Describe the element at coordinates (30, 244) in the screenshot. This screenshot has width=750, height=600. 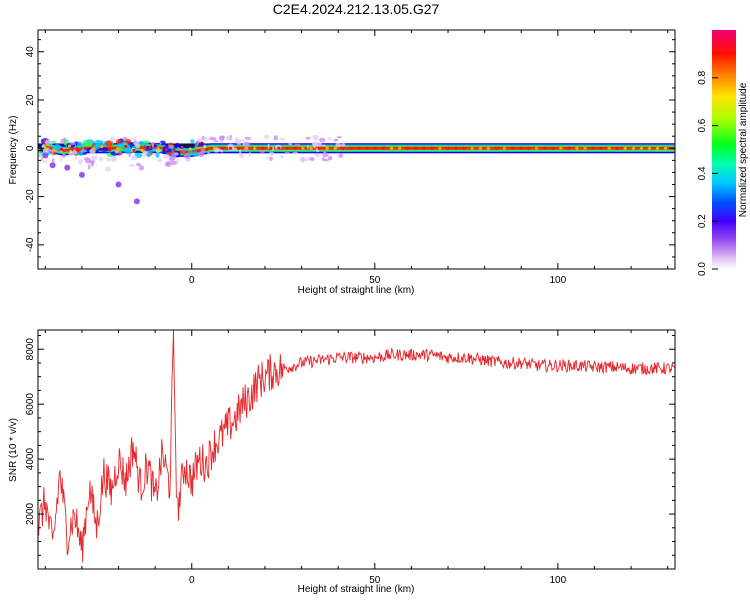
I see `spectrogram-ytick-label: -40` at that location.